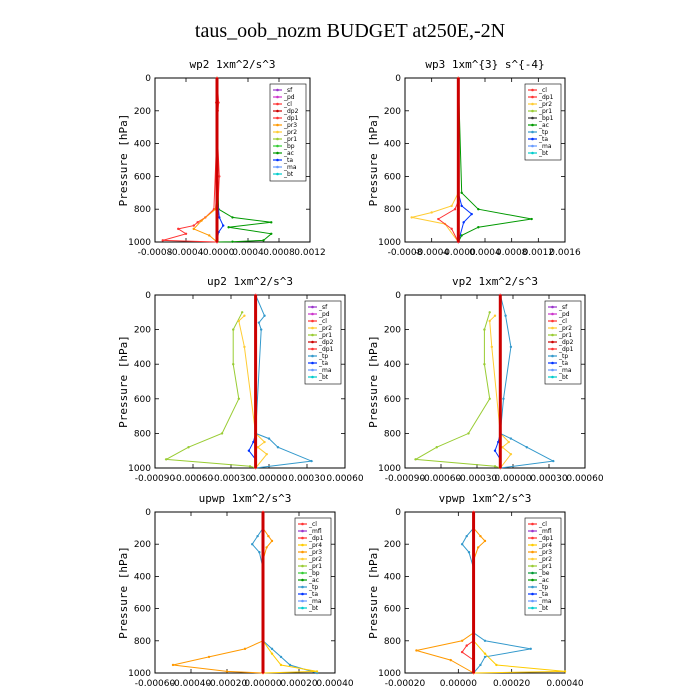 Image resolution: width=700 pixels, height=700 pixels. I want to click on x-tick-label: -0.00020, so click(227, 684).